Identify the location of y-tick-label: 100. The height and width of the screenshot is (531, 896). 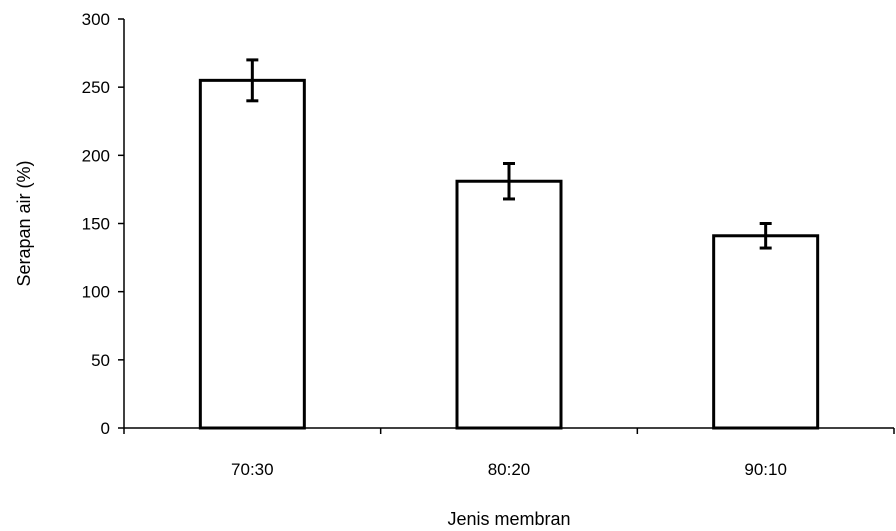
(96, 292).